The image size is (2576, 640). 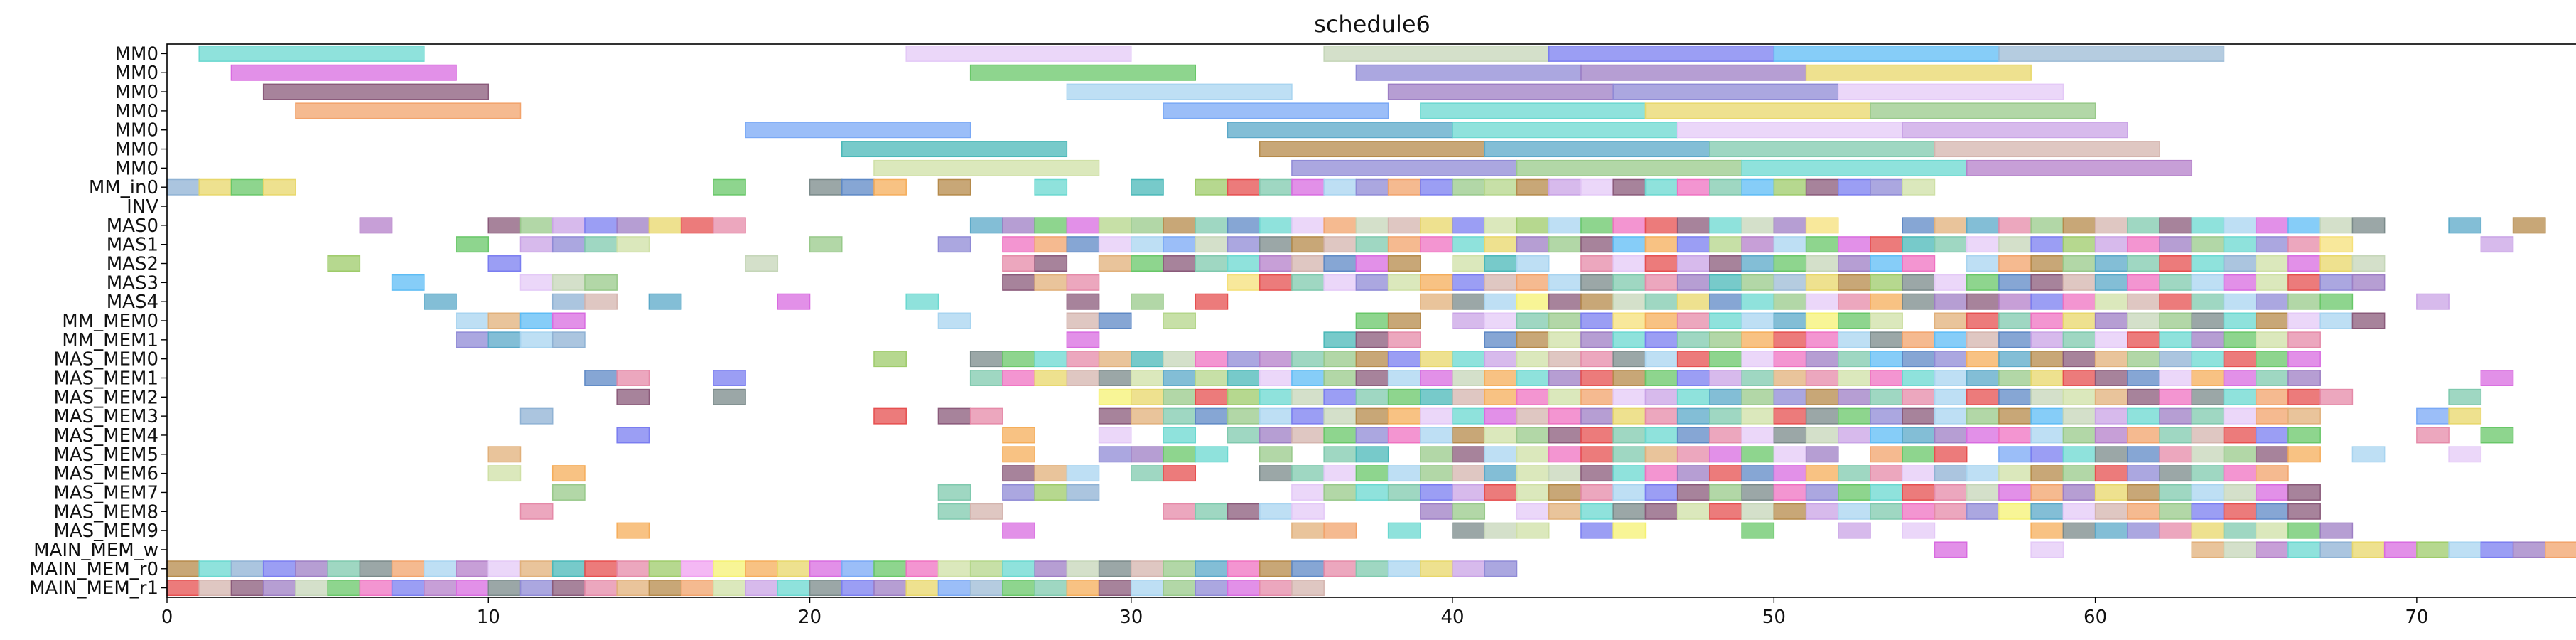 What do you see at coordinates (1131, 617) in the screenshot?
I see `x-tick-label: 30` at bounding box center [1131, 617].